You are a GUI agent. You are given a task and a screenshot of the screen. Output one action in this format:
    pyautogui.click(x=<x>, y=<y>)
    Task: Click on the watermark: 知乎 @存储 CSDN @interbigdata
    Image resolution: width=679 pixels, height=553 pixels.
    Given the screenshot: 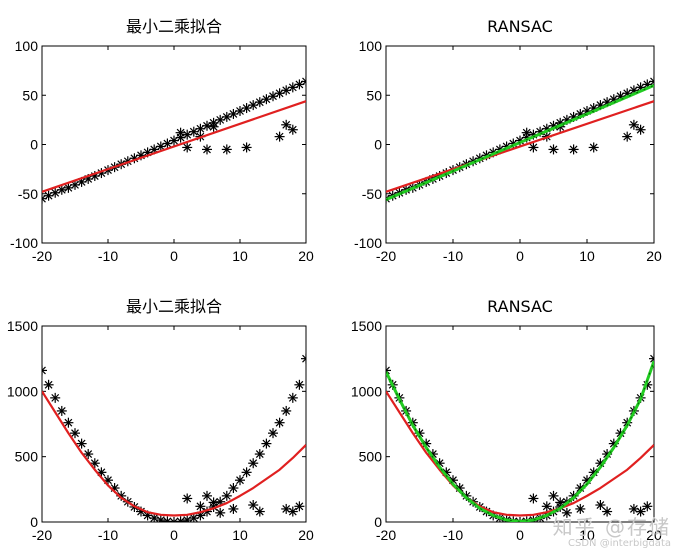 What is the action you would take?
    pyautogui.click(x=612, y=533)
    